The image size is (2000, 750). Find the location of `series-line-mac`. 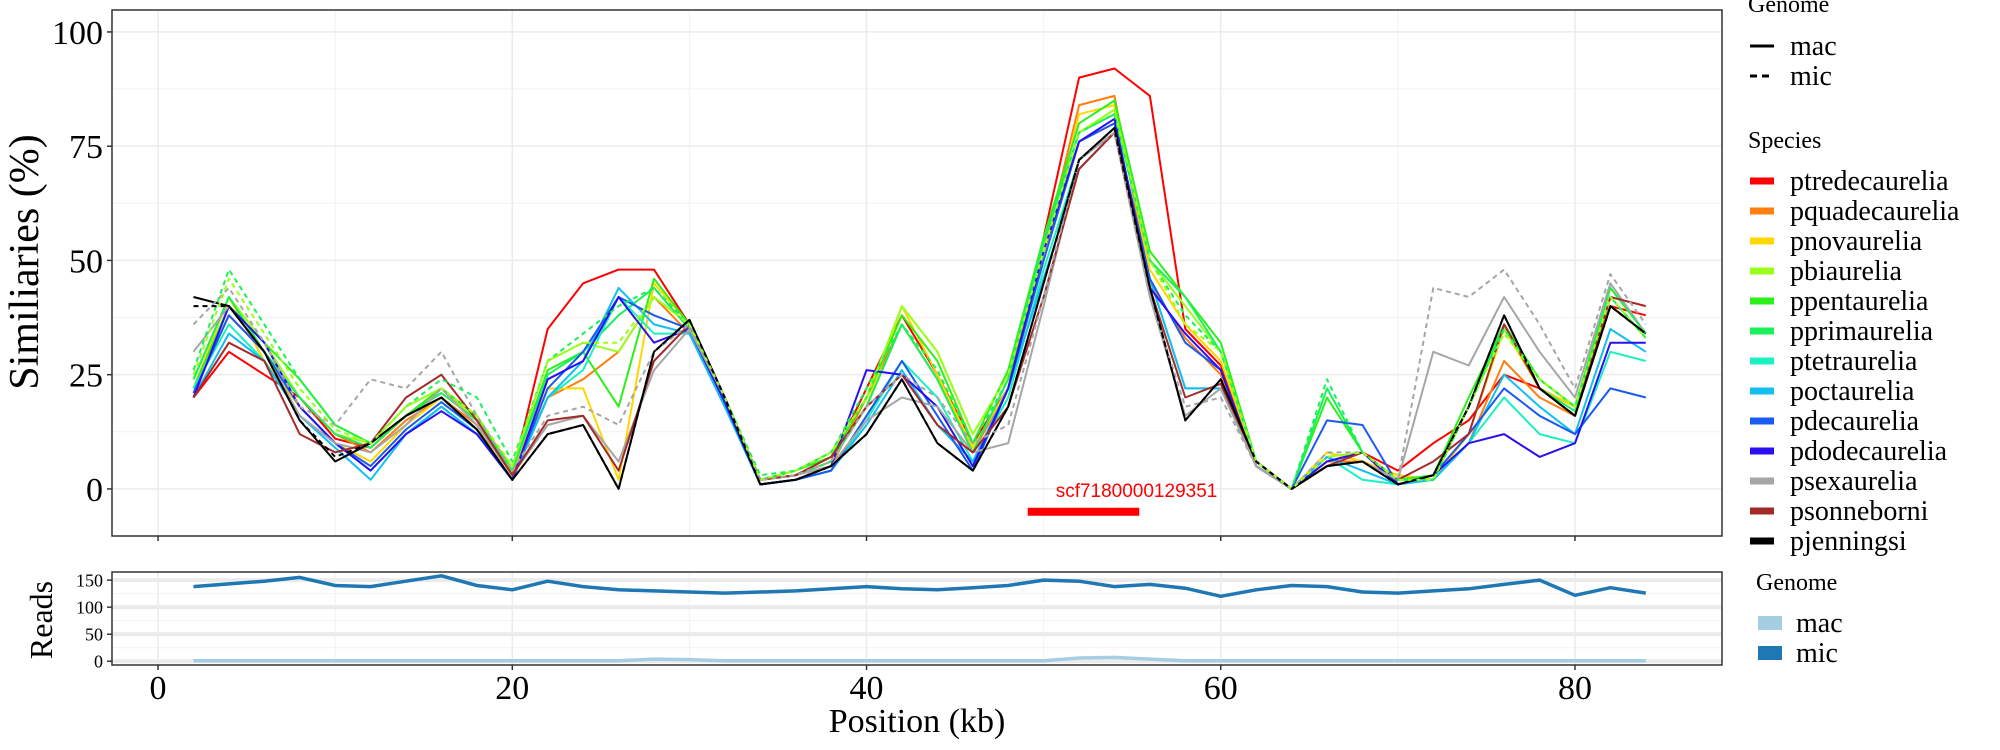

series-line-mac is located at coordinates (919, 659).